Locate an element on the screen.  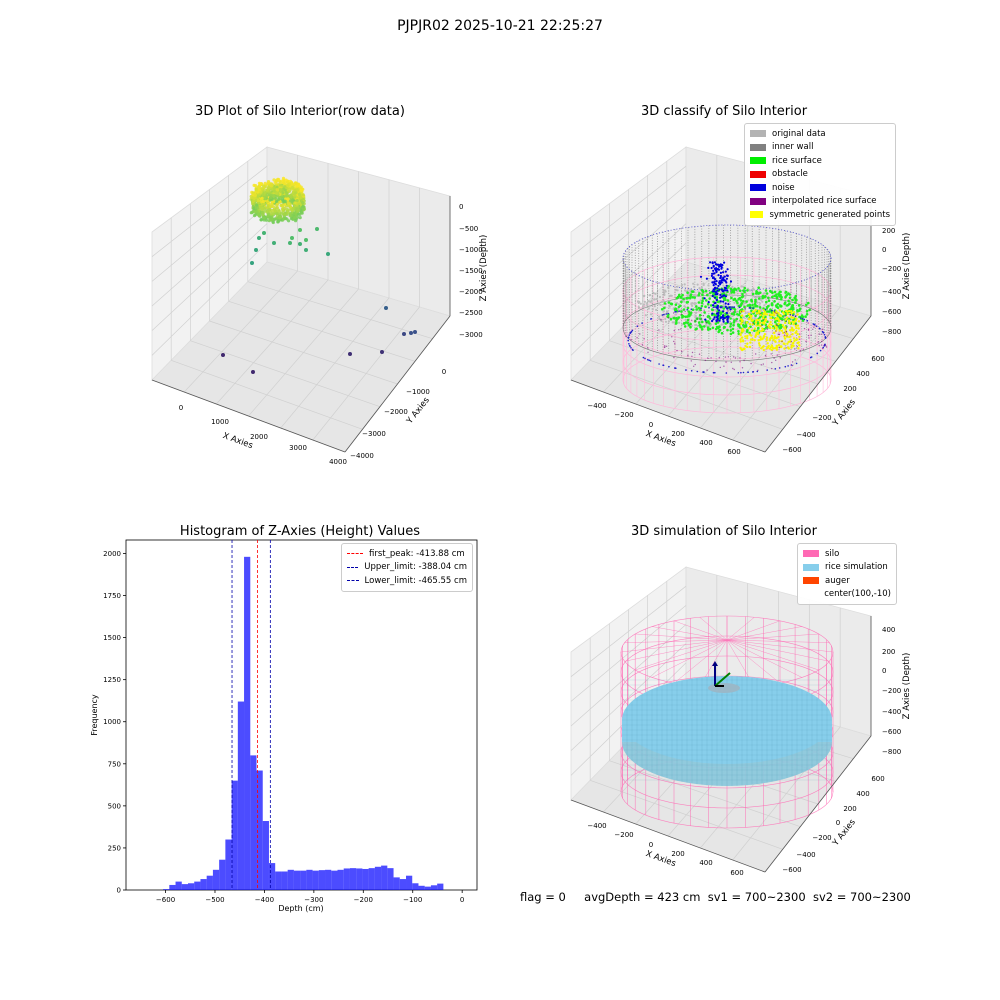
histogram-x-ticks: −600 −500 −400 −300 −200 −100 0 is located at coordinates (310, 897).